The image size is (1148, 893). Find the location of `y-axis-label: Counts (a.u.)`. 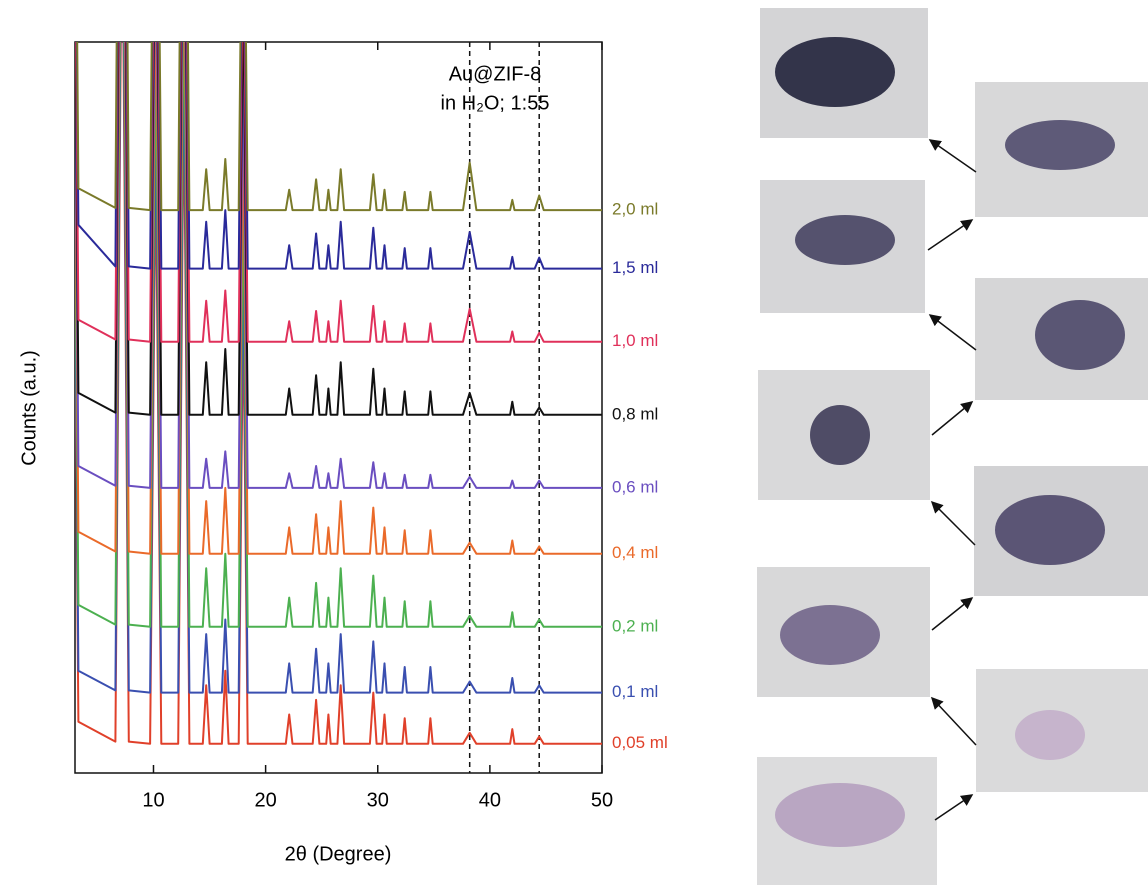

y-axis-label: Counts (a.u.) is located at coordinates (29, 408).